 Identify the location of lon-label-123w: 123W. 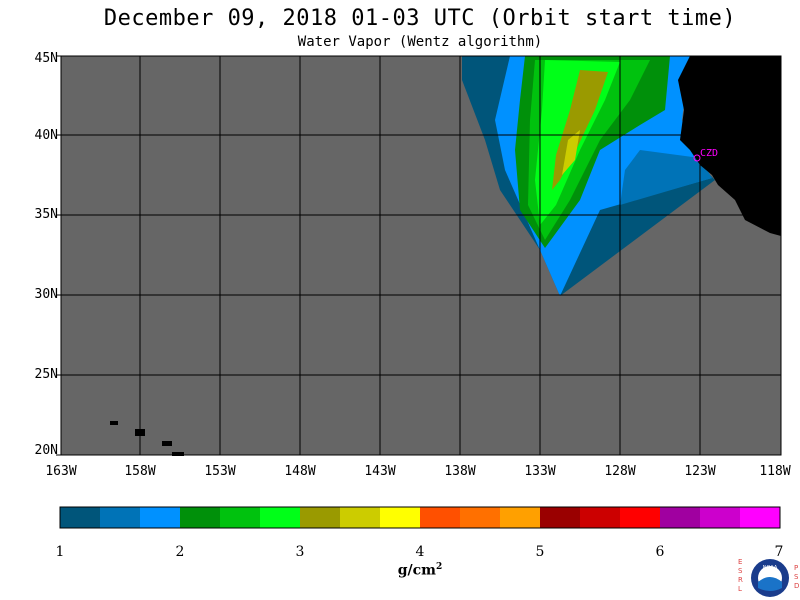
(700, 471).